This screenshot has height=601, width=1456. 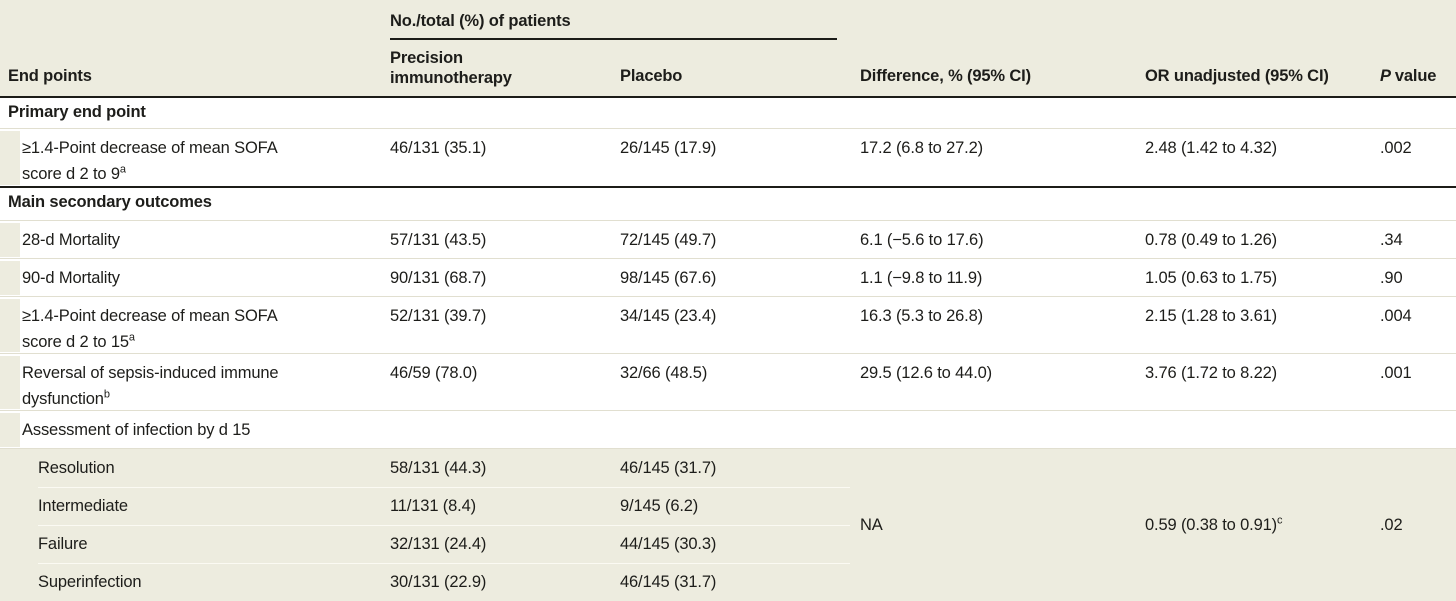 What do you see at coordinates (451, 68) in the screenshot?
I see `column-header-precision: Precision immunotherapy` at bounding box center [451, 68].